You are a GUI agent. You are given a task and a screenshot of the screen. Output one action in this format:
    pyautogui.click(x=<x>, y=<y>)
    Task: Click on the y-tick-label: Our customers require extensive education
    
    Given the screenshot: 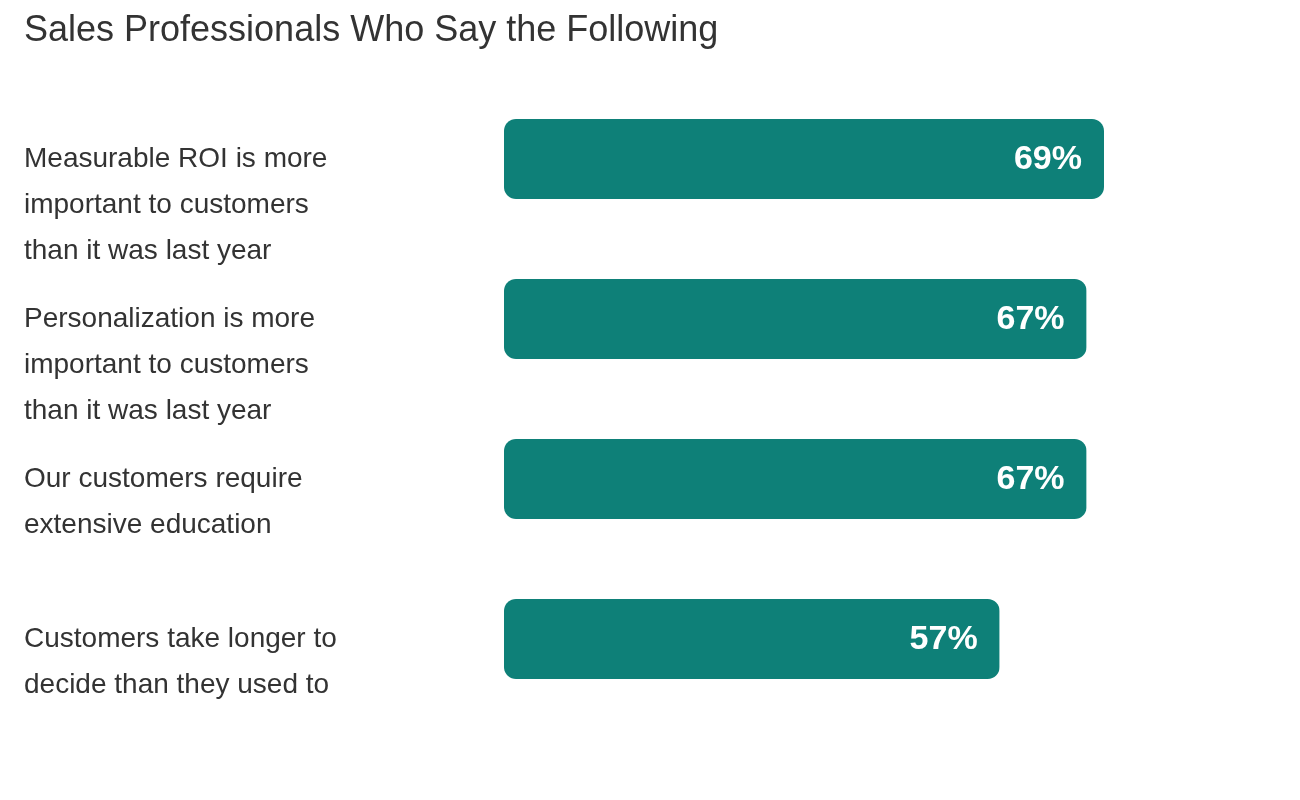 What is the action you would take?
    pyautogui.click(x=163, y=500)
    